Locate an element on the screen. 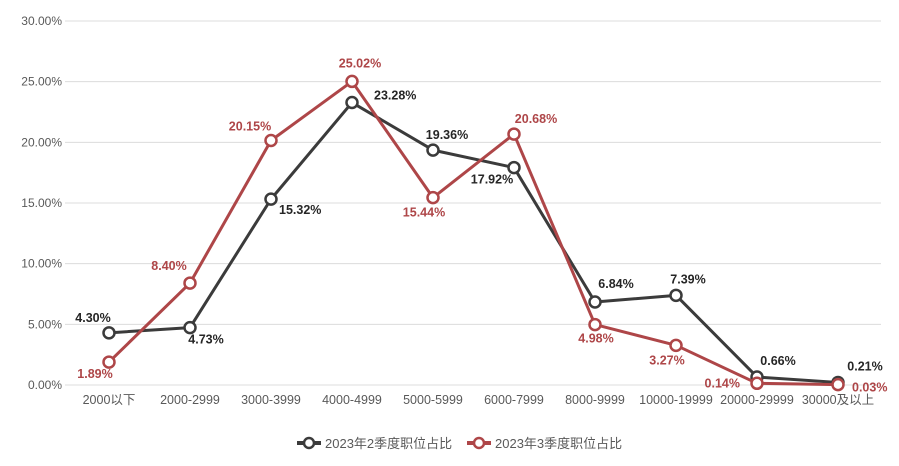 This screenshot has height=466, width=899. data-point-label: 8.40% is located at coordinates (168, 266).